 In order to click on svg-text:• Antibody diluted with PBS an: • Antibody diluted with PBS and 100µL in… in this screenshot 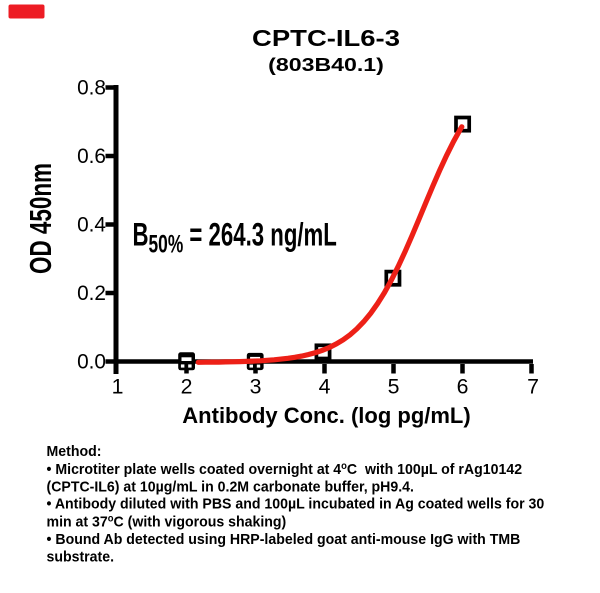, I will do `click(296, 504)`.